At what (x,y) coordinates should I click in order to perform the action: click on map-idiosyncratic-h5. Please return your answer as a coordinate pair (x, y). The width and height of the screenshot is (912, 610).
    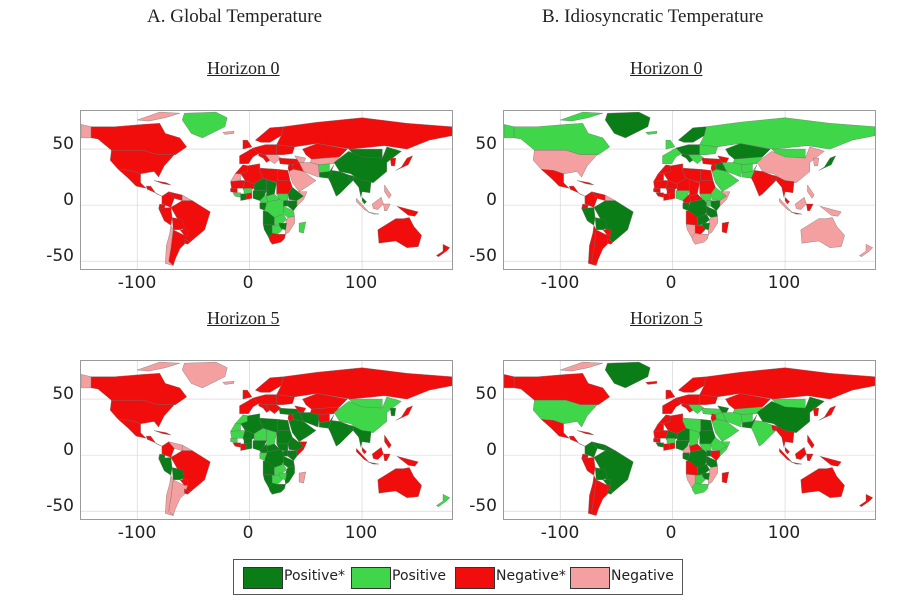
    Looking at the image, I should click on (689, 440).